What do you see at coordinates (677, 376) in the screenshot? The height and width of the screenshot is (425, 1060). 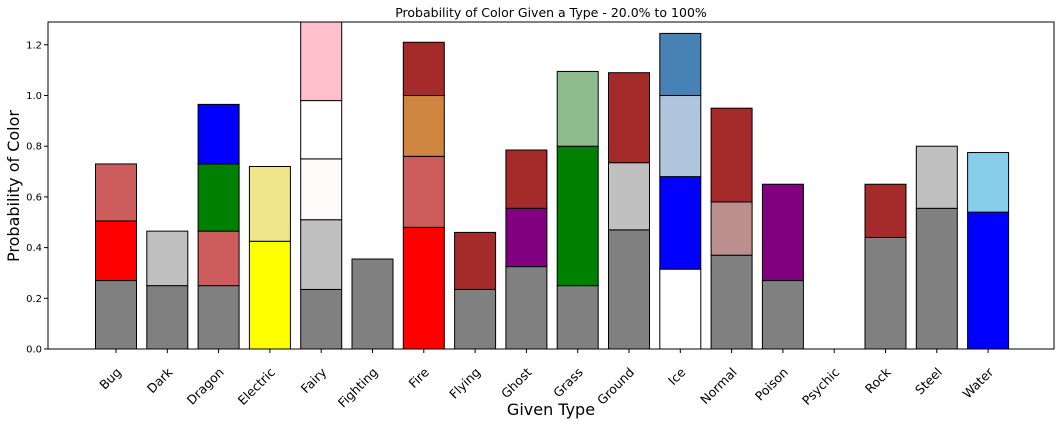 I see `x-tick-label: Ice` at bounding box center [677, 376].